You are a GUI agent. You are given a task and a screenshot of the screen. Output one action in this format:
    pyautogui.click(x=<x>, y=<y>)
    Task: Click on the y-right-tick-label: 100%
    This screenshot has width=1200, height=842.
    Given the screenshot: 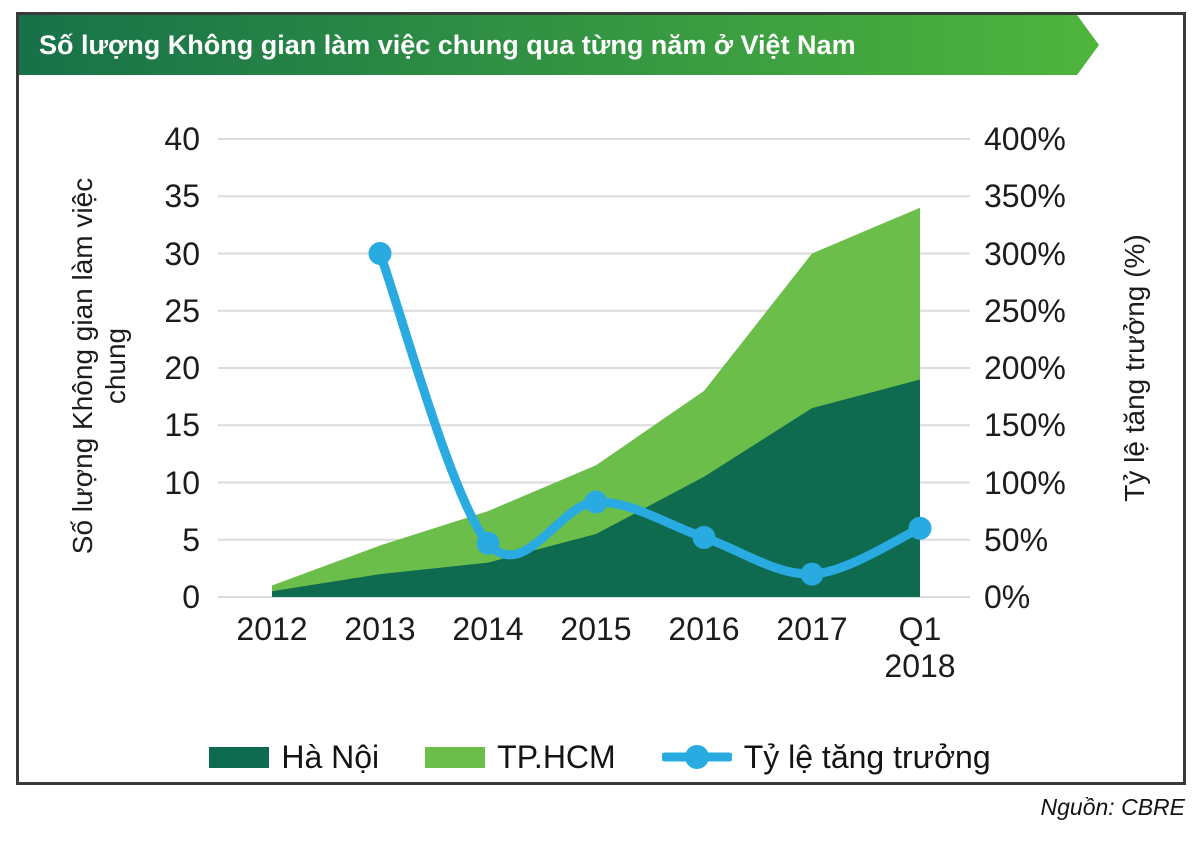 What is the action you would take?
    pyautogui.click(x=1025, y=482)
    